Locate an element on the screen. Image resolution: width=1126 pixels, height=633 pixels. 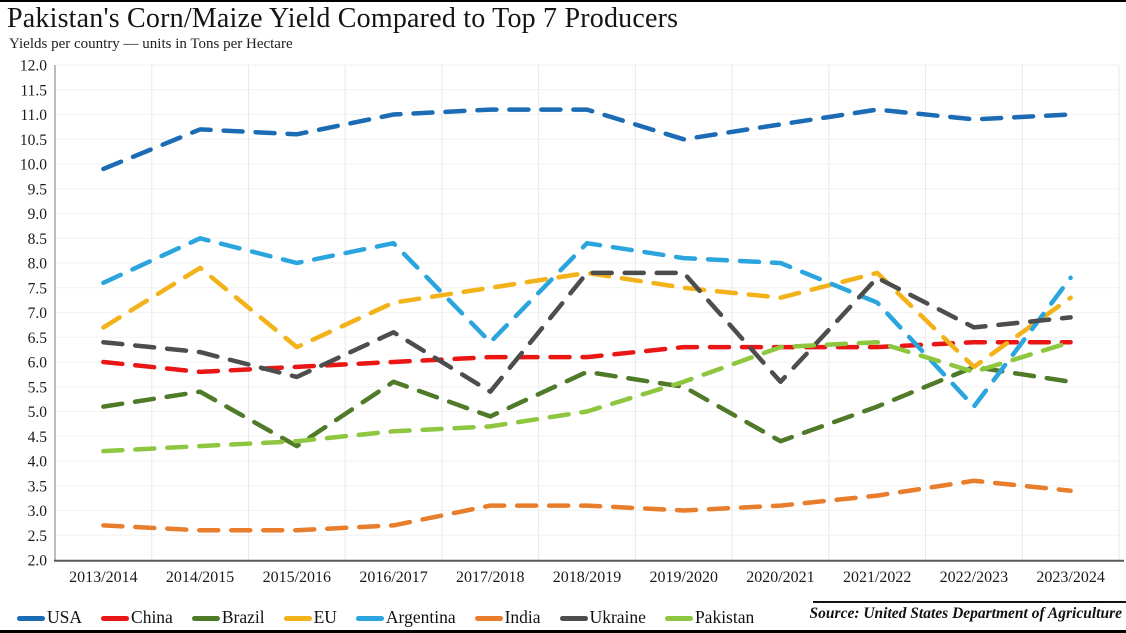
x-tick-label: 2021/2022 is located at coordinates (877, 577).